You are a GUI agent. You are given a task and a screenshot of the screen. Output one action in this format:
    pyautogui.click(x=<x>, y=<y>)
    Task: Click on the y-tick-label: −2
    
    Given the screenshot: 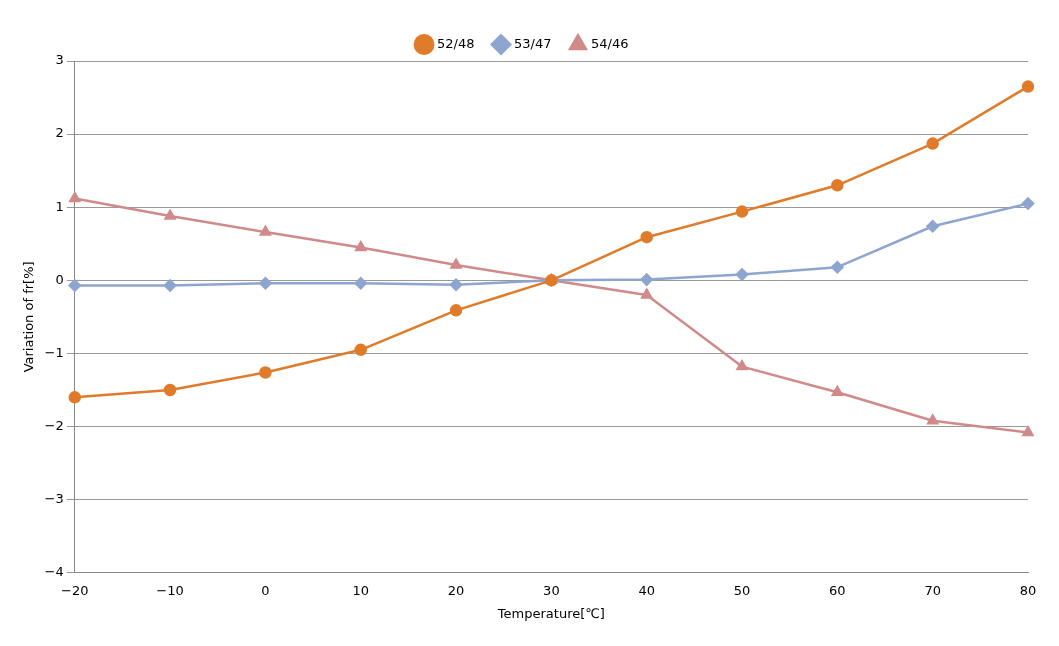 What is the action you would take?
    pyautogui.click(x=54, y=425)
    